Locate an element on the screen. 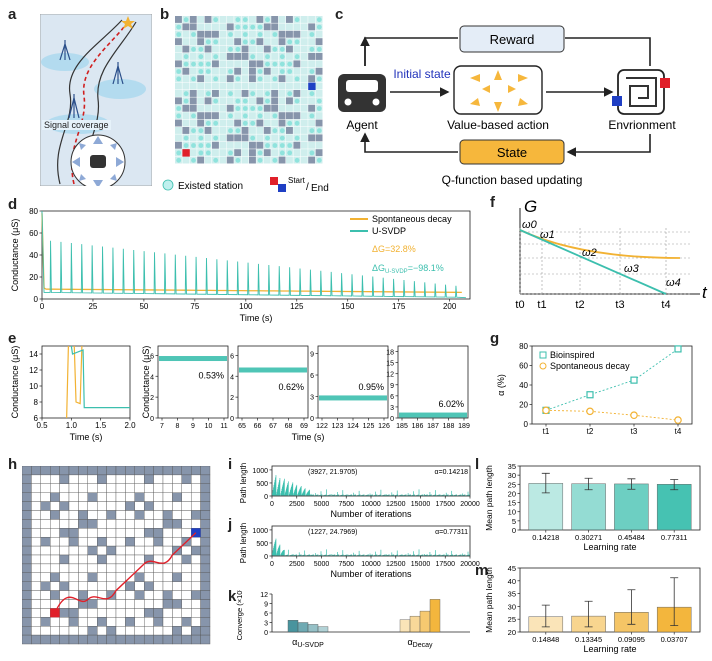  legend-label-decay: Spontaneous decay is located at coordinates (412, 219).